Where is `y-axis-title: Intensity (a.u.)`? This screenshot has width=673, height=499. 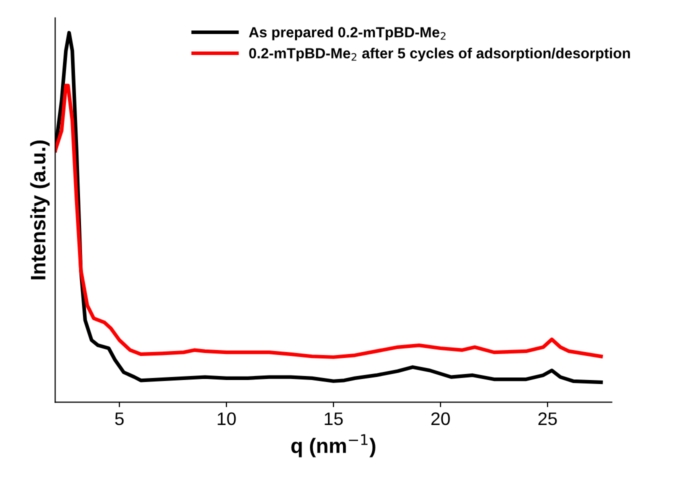
y-axis-title: Intensity (a.u.) is located at coordinates (40, 210).